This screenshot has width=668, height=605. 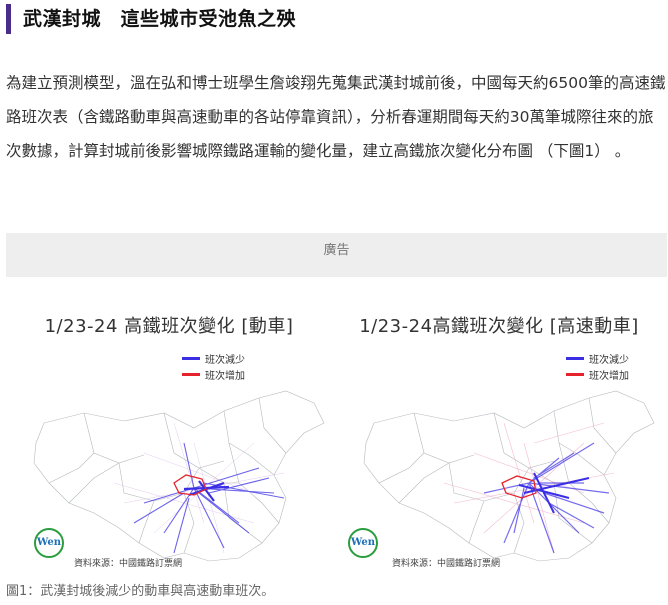 I want to click on province-outlines, so click(x=509, y=476).